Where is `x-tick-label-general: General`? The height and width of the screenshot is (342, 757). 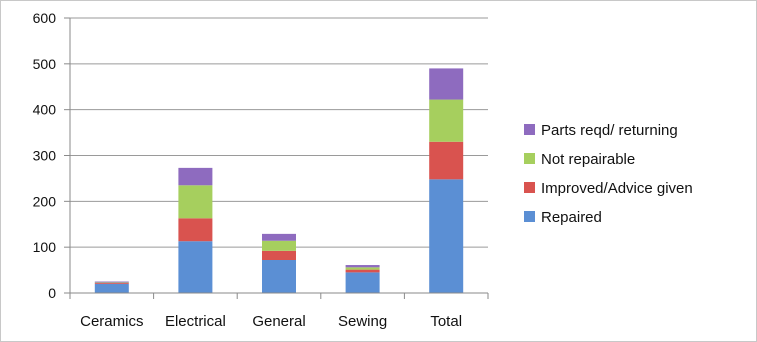 x-tick-label-general: General is located at coordinates (278, 321).